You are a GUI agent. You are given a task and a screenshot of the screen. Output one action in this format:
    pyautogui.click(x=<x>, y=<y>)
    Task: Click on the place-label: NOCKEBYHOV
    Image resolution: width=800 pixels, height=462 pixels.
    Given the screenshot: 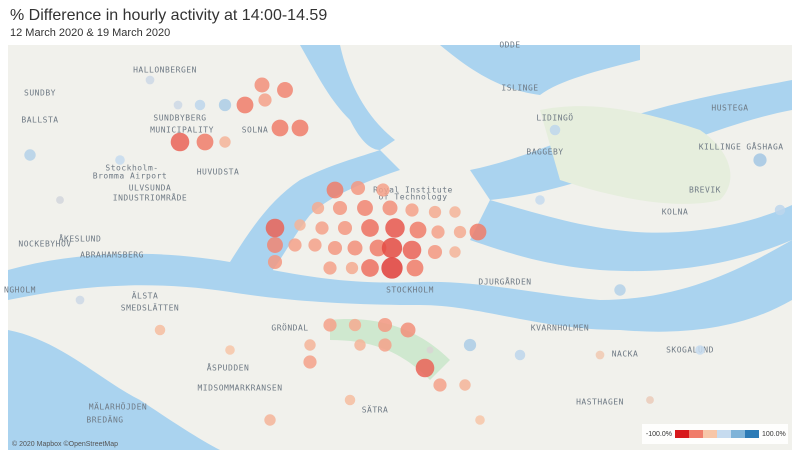 What is the action you would take?
    pyautogui.click(x=44, y=244)
    